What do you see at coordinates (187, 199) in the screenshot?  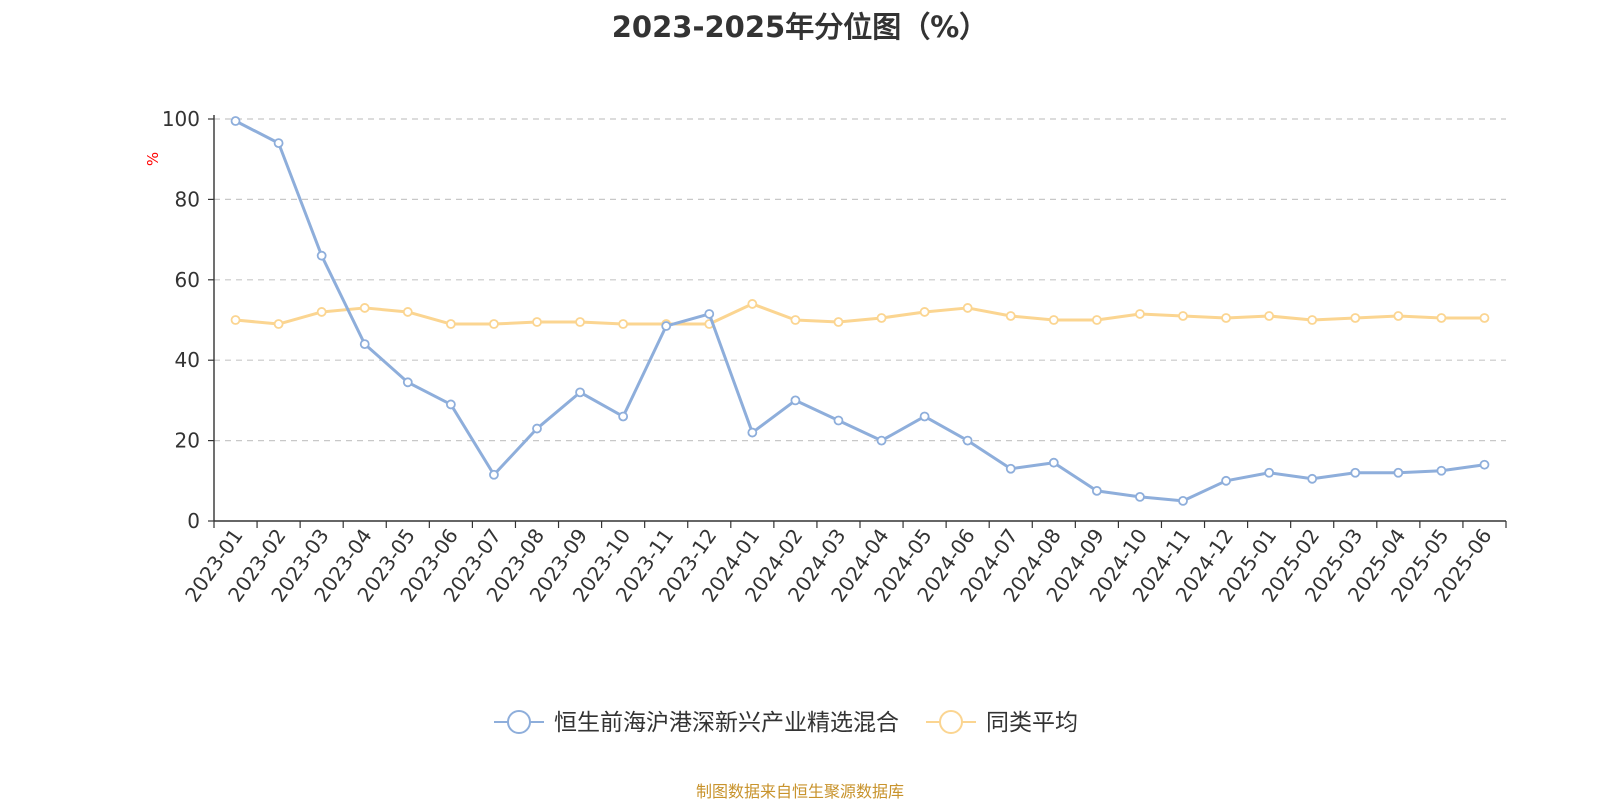 I see `y-tick-label: 80` at bounding box center [187, 199].